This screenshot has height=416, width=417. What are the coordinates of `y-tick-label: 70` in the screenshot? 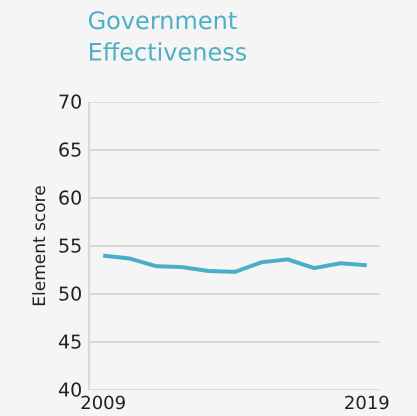 It's located at (70, 103).